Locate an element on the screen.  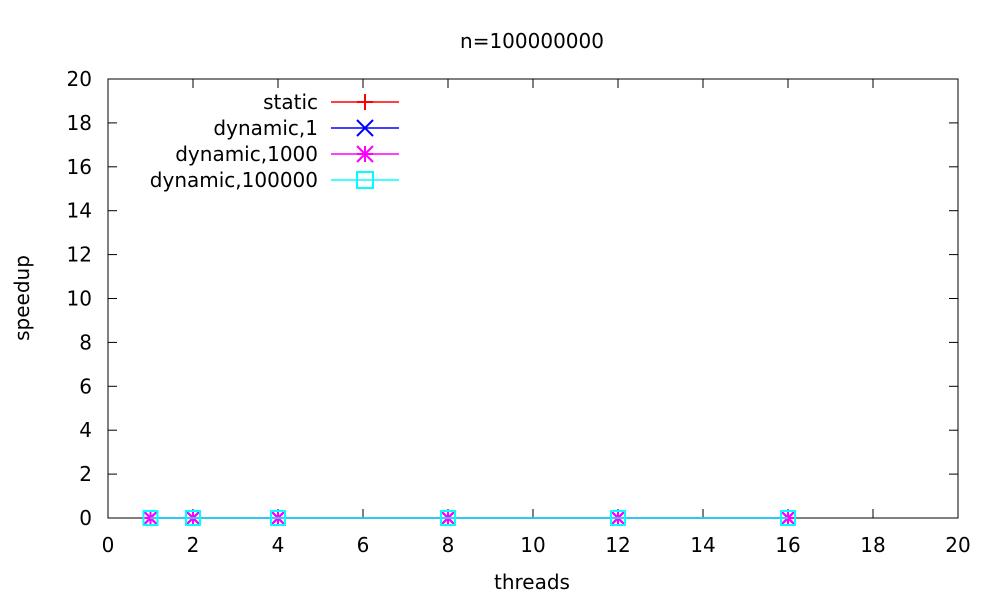
chart-title: n=100000000 is located at coordinates (532, 41).